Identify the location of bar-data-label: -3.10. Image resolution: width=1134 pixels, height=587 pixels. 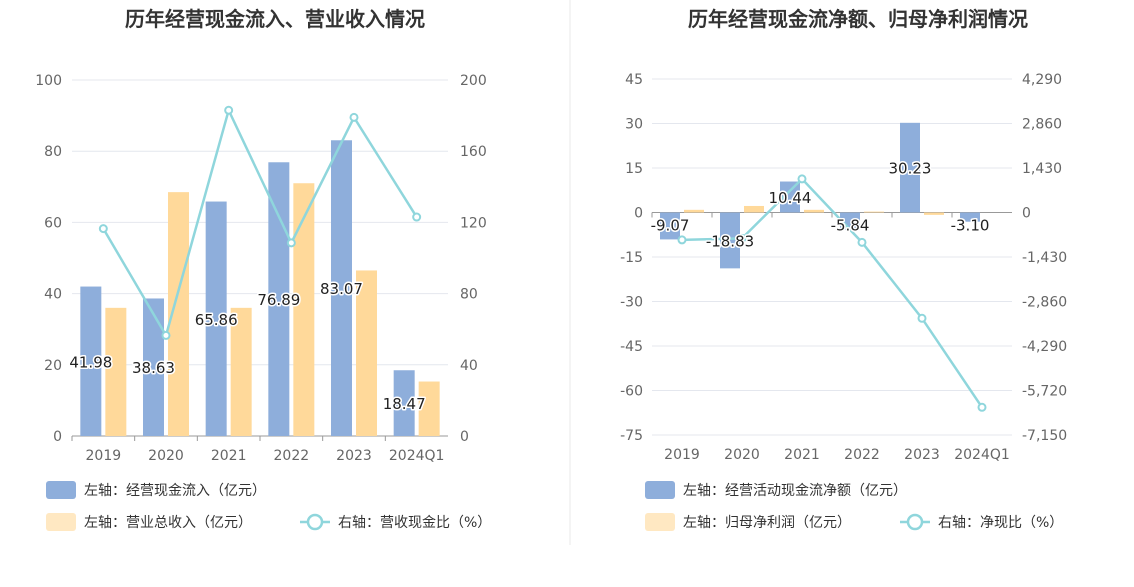
(970, 226).